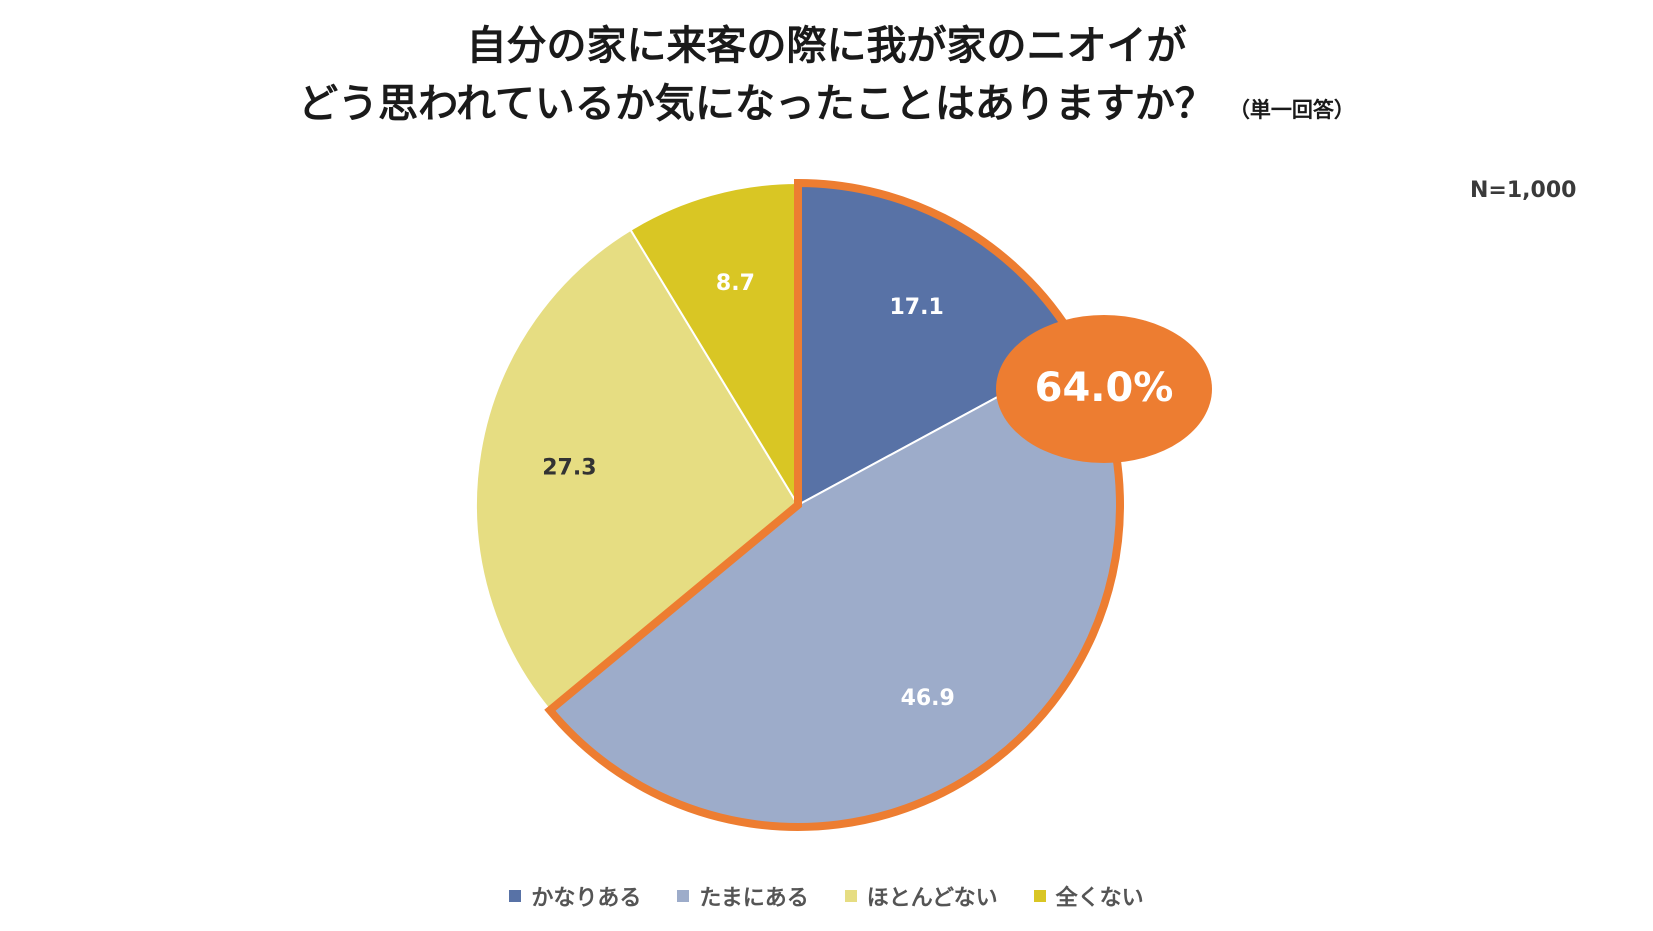 This screenshot has height=931, width=1653. Describe the element at coordinates (569, 468) in the screenshot. I see `value-label-3: 27.3` at that location.